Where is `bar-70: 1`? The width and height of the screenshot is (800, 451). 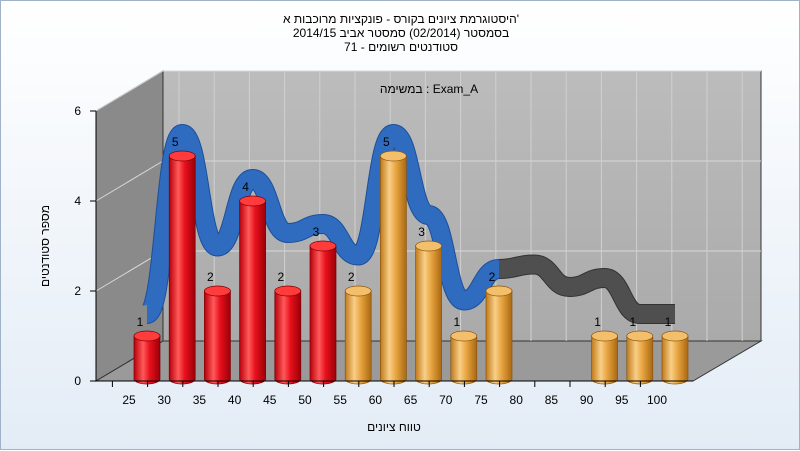
bar-70: 1 is located at coordinates (464, 350).